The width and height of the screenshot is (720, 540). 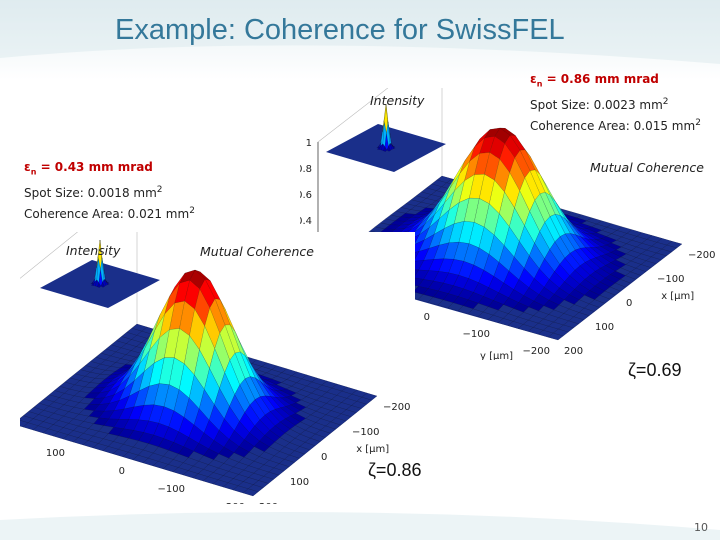 I want to click on mutual-coherence-label-high: Mutual Coherence, so click(x=647, y=167).